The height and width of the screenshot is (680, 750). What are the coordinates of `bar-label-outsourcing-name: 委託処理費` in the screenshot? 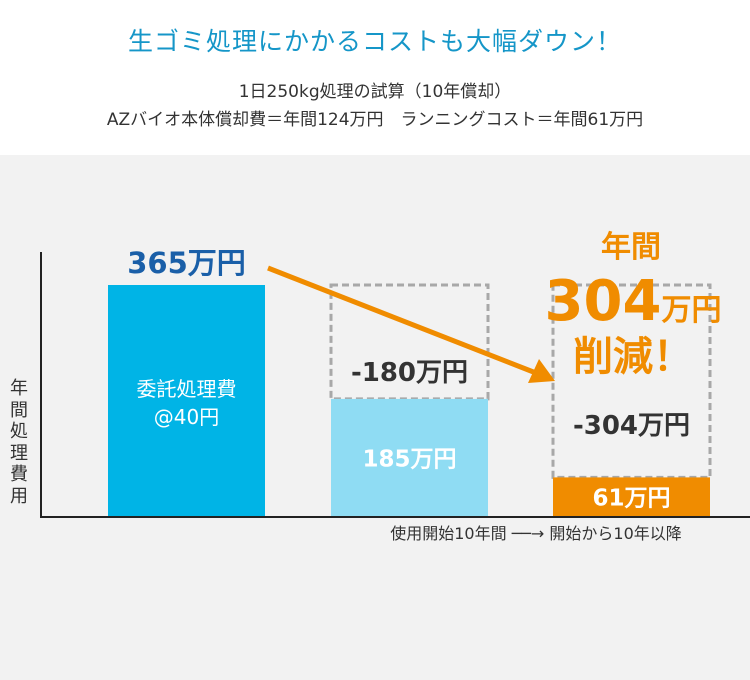 It's located at (187, 389).